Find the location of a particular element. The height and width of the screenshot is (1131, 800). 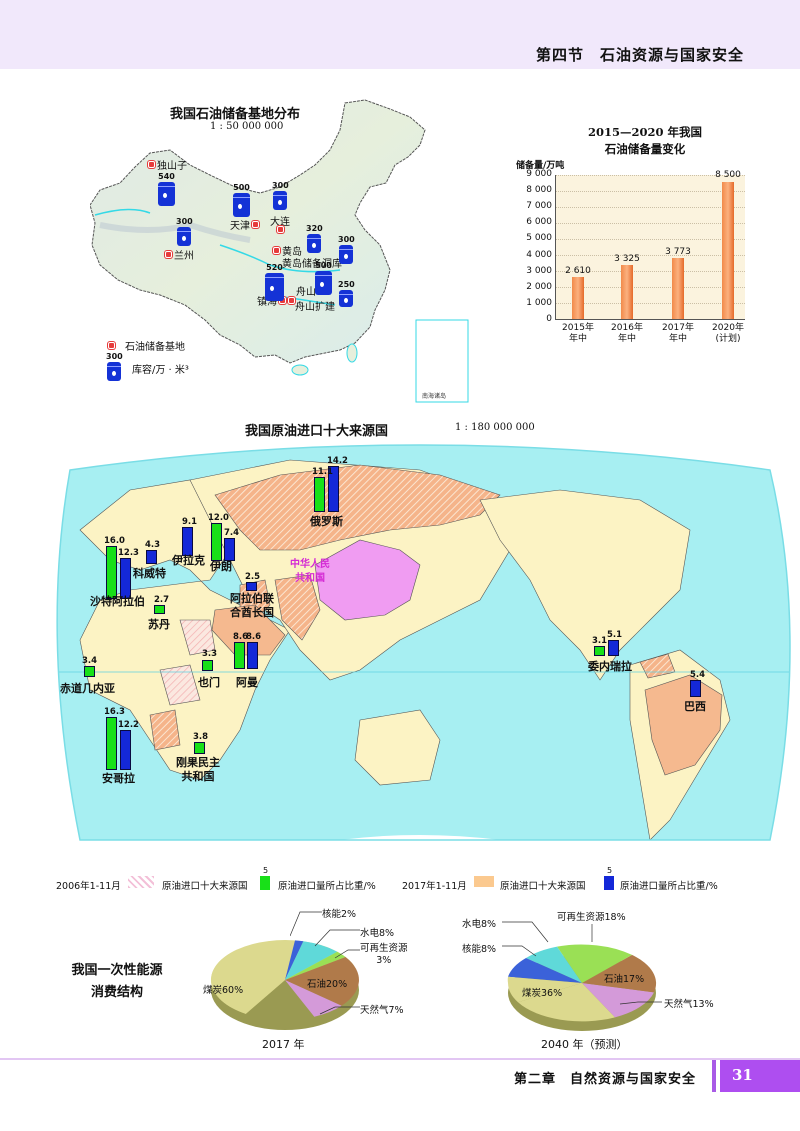

page-number-box: 31 is located at coordinates (760, 1076).